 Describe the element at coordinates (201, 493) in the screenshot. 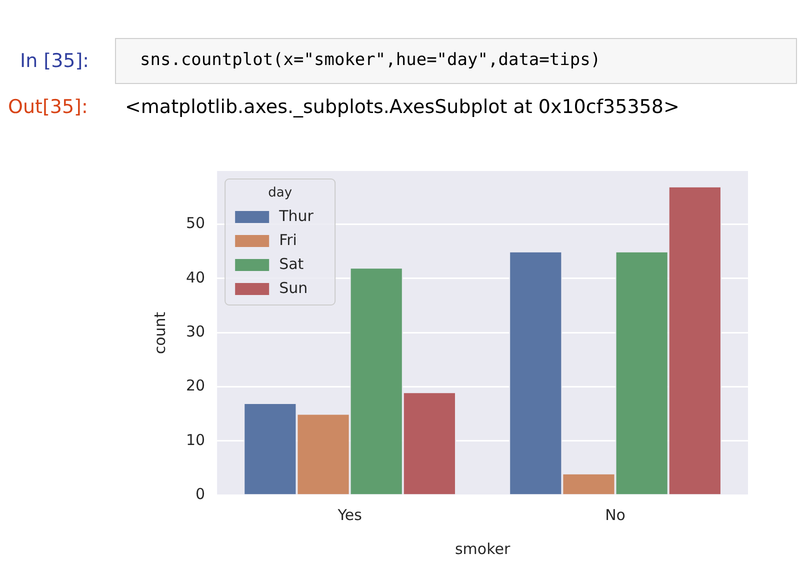

I see `y-tick-label: 0` at that location.